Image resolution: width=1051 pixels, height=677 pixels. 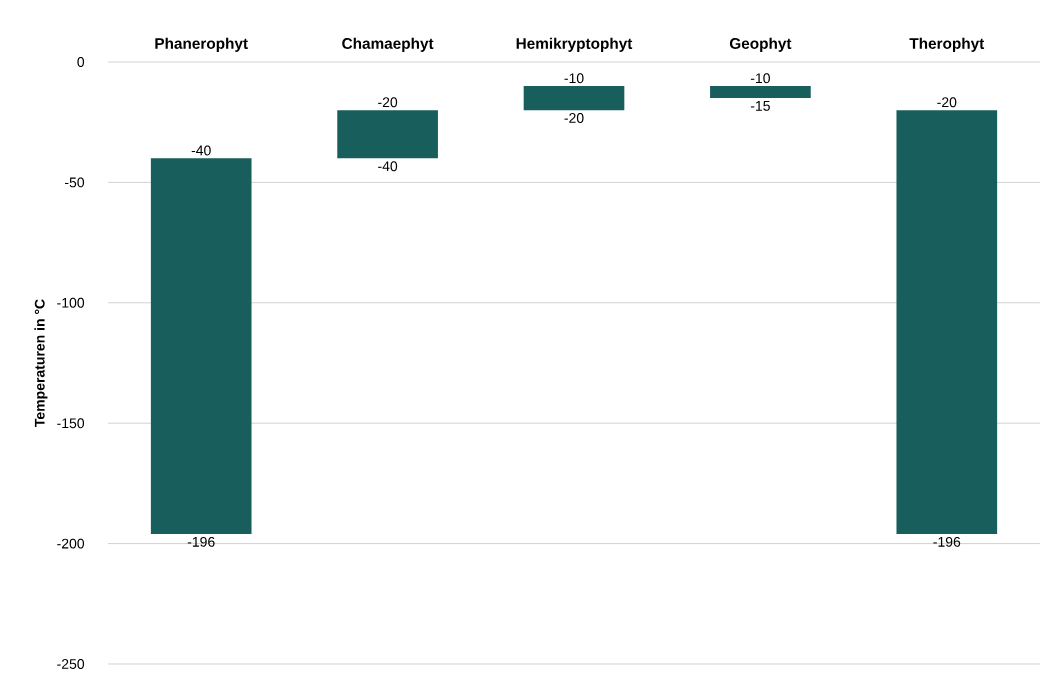 I want to click on y-tick-label: -50, so click(x=75, y=182).